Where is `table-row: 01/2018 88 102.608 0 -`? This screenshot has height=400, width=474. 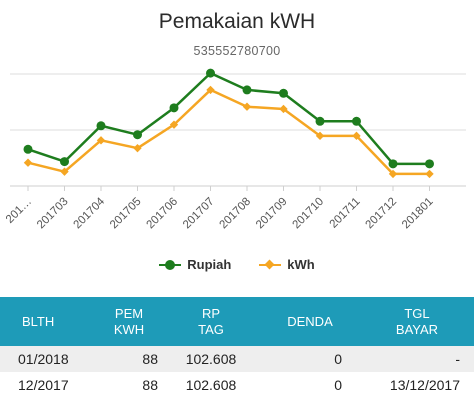 table-row: 01/2018 88 102.608 0 - is located at coordinates (237, 359).